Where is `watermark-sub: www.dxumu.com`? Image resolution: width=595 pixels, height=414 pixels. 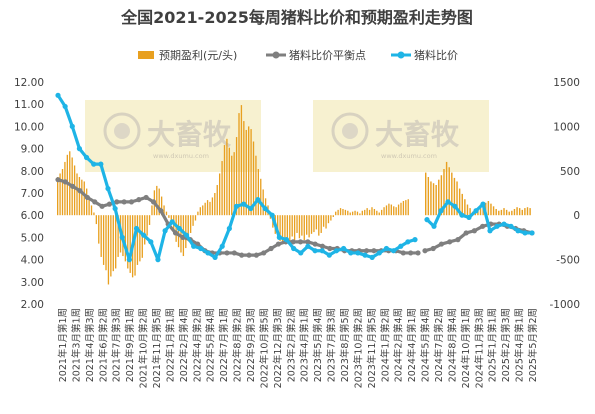 watermark-sub: www.dxumu.com is located at coordinates (181, 156).